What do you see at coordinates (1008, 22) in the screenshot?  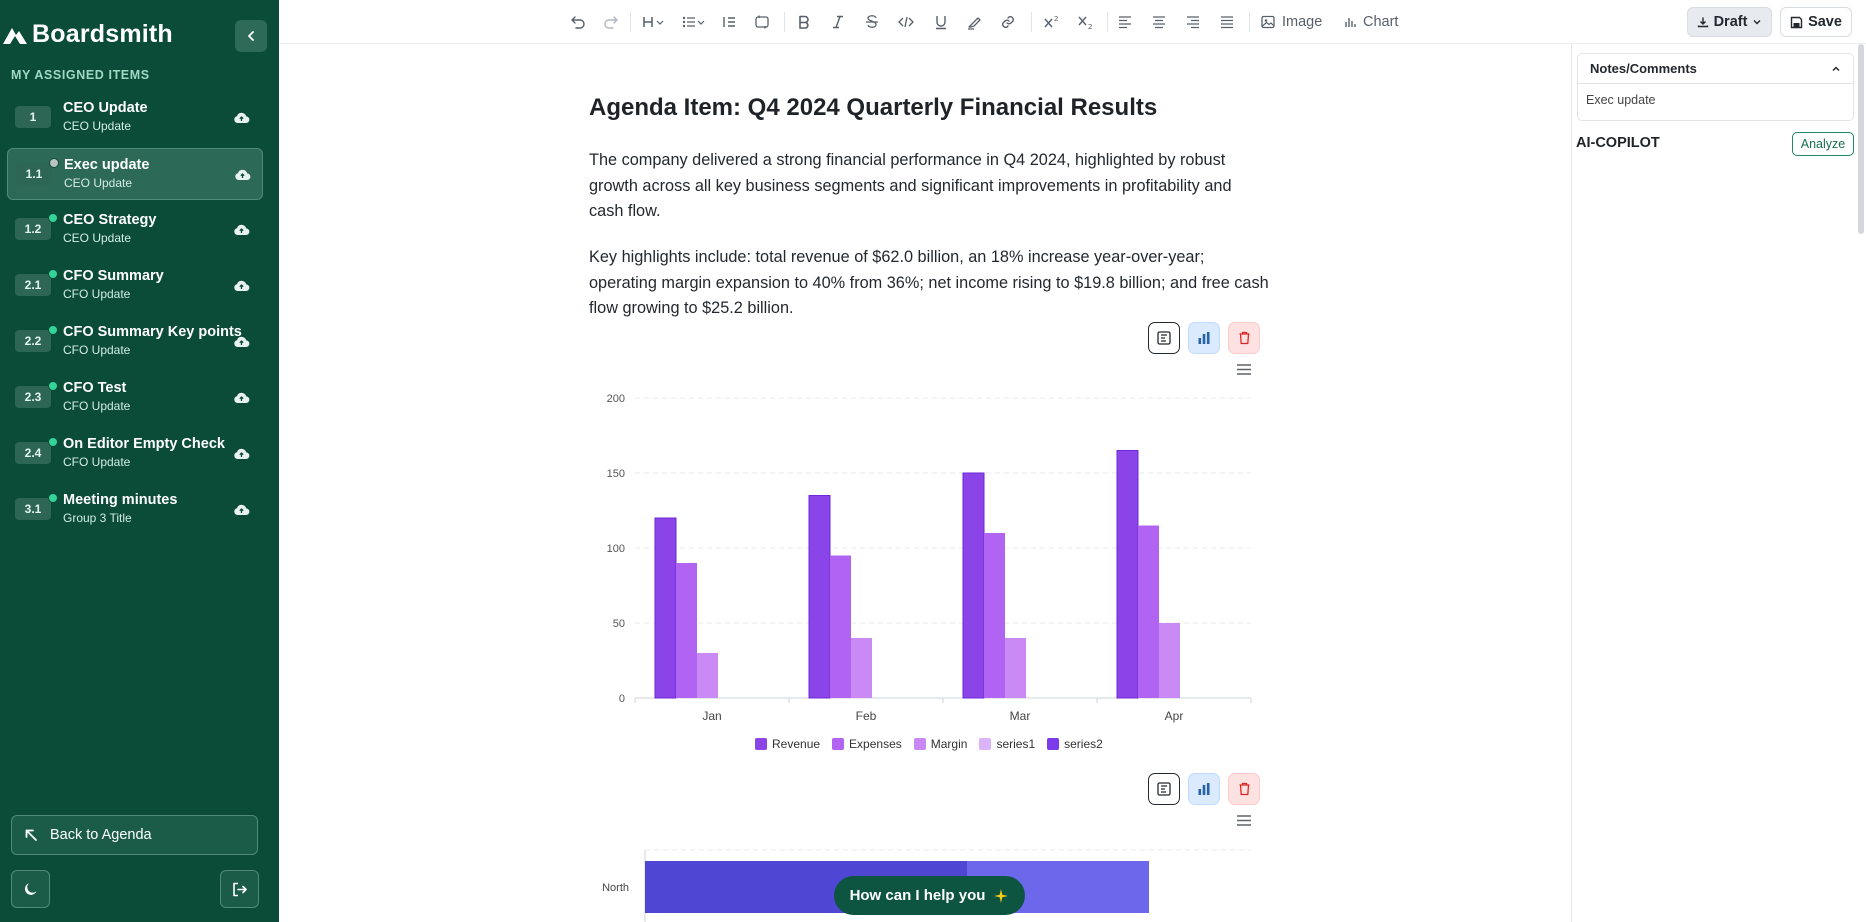 I see `link-button` at bounding box center [1008, 22].